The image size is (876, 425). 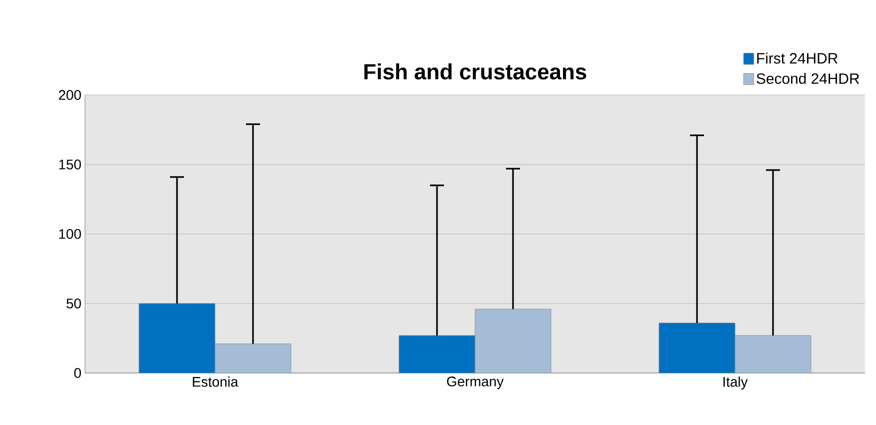 I want to click on legend-label: First 24HDR, so click(x=797, y=58).